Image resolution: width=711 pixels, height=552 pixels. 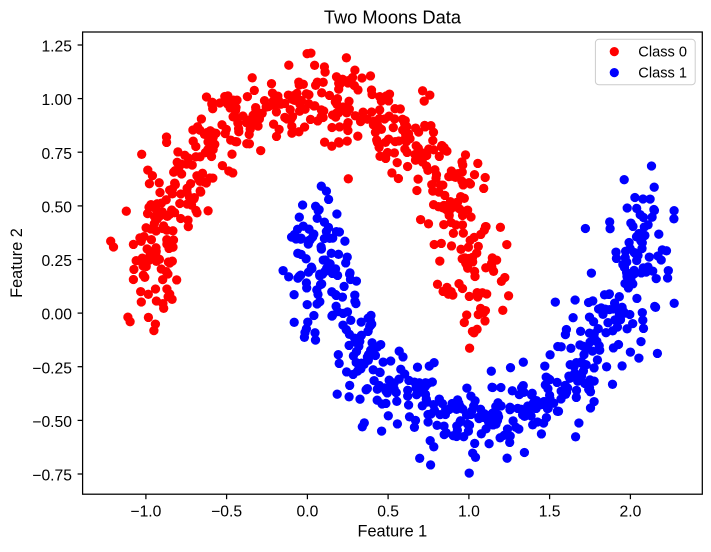 What do you see at coordinates (145, 512) in the screenshot?
I see `svg-text: −1.0` at bounding box center [145, 512].